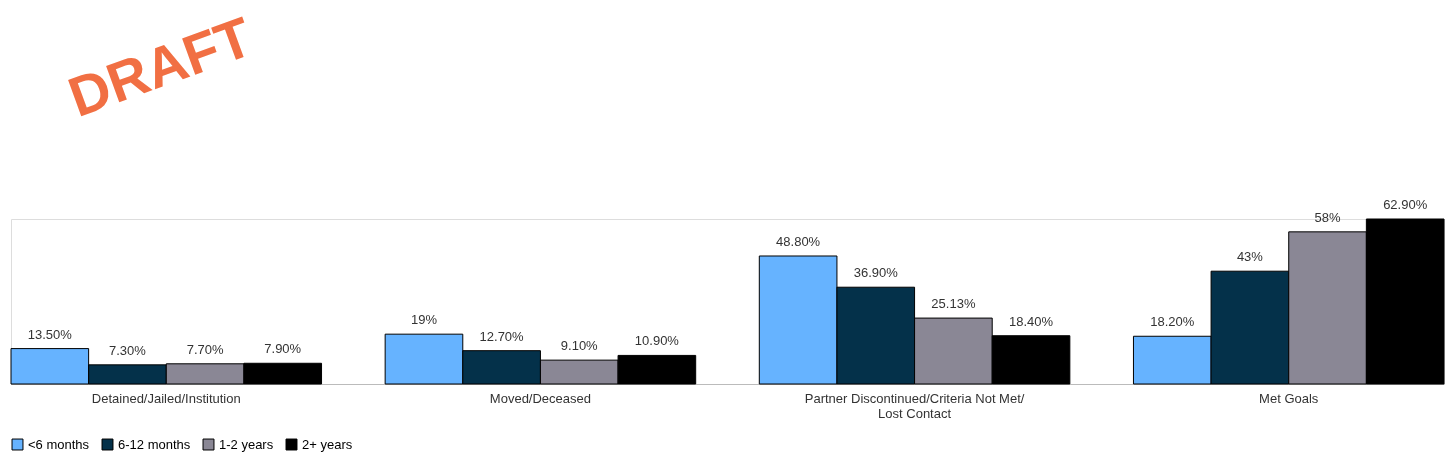  I want to click on data-label: 9.10%, so click(579, 346).